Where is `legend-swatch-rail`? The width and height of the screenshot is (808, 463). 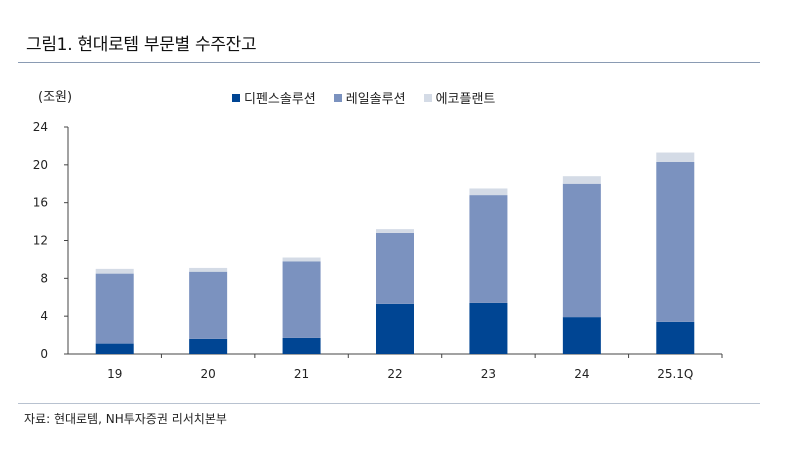 legend-swatch-rail is located at coordinates (337, 97).